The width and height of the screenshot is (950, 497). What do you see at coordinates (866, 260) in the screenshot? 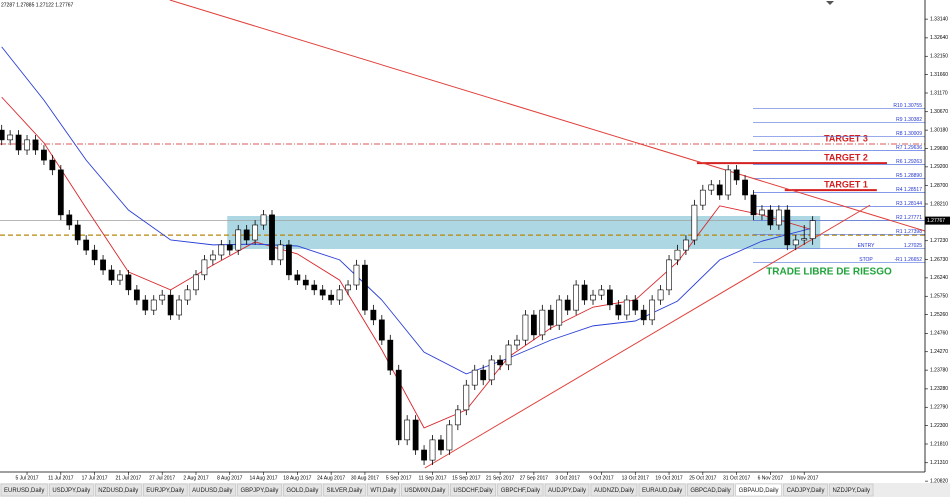
I see `level-name: STOP` at bounding box center [866, 260].